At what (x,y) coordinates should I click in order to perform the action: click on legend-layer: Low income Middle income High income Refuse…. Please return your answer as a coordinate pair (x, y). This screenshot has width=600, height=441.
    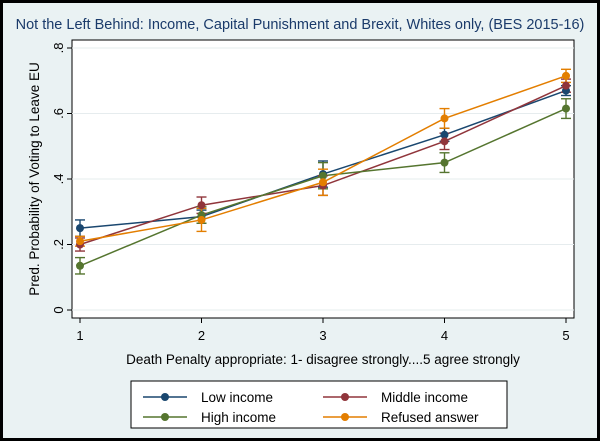
    Looking at the image, I should click on (311, 407).